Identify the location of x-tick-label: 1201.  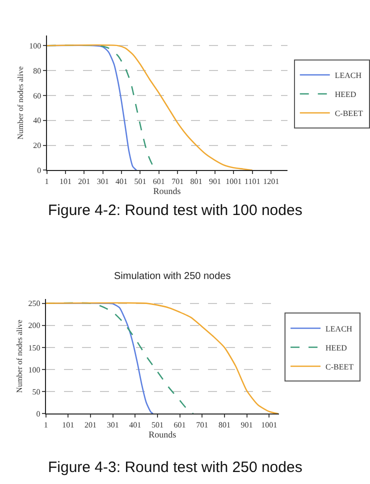
(271, 181).